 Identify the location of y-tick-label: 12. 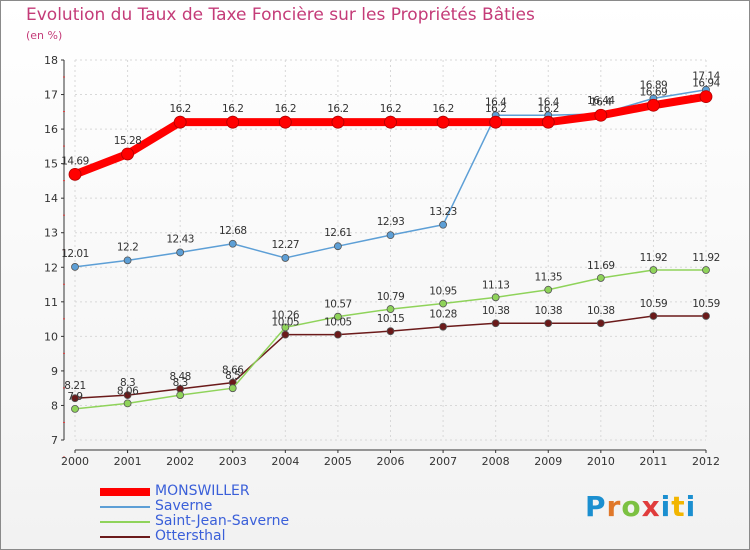
(51, 267).